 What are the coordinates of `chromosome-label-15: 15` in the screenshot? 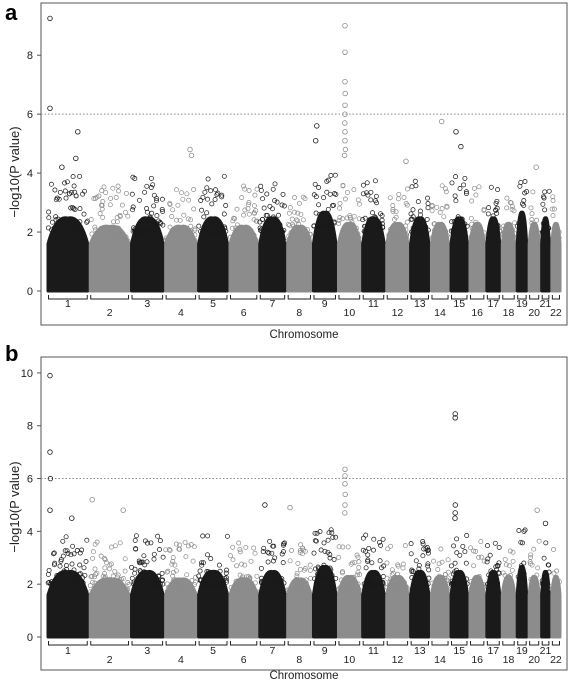 It's located at (459, 651).